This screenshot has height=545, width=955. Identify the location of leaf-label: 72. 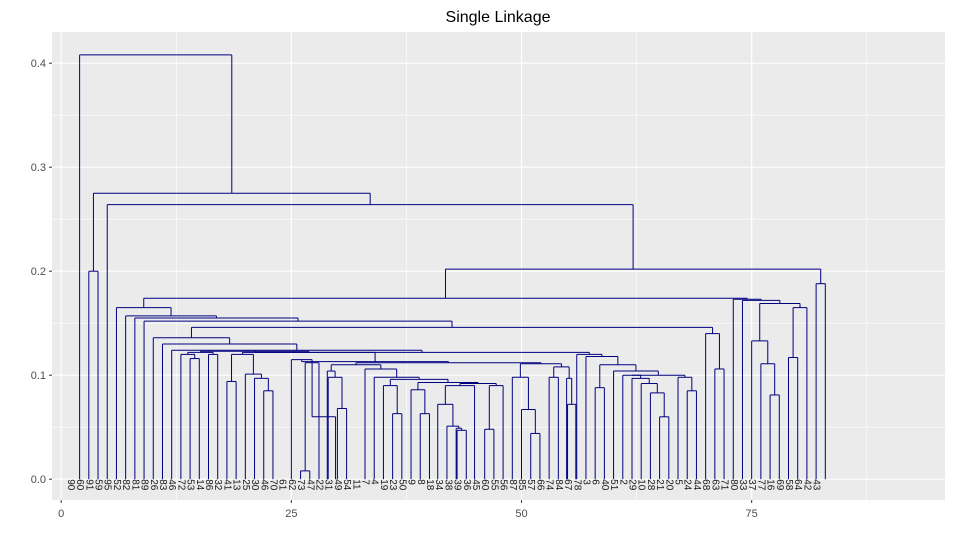
(180, 485).